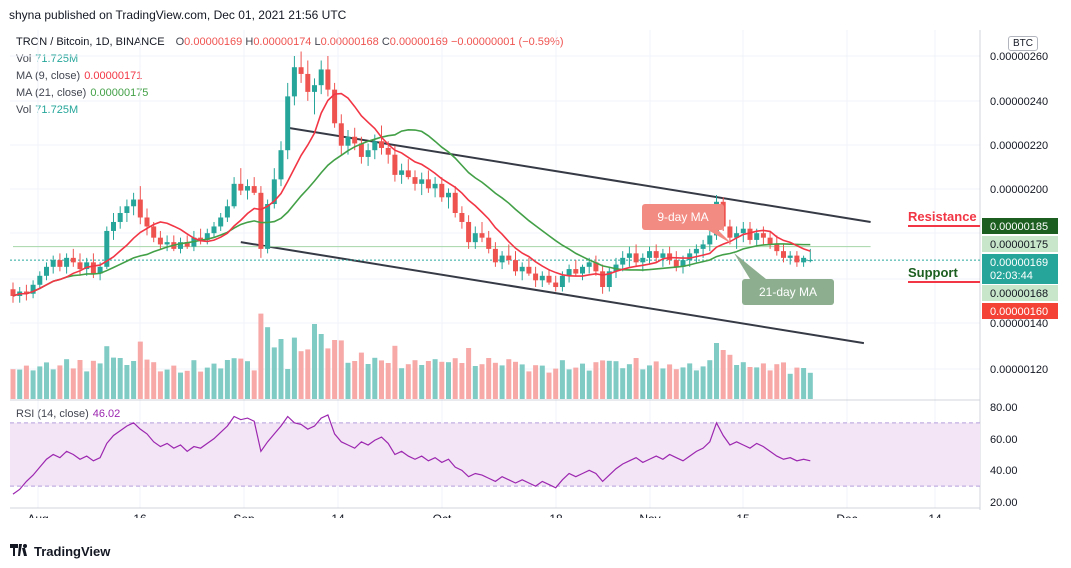 Image resolution: width=1071 pixels, height=568 pixels. Describe the element at coordinates (649, 515) in the screenshot. I see `time-tick-label: Nov` at that location.